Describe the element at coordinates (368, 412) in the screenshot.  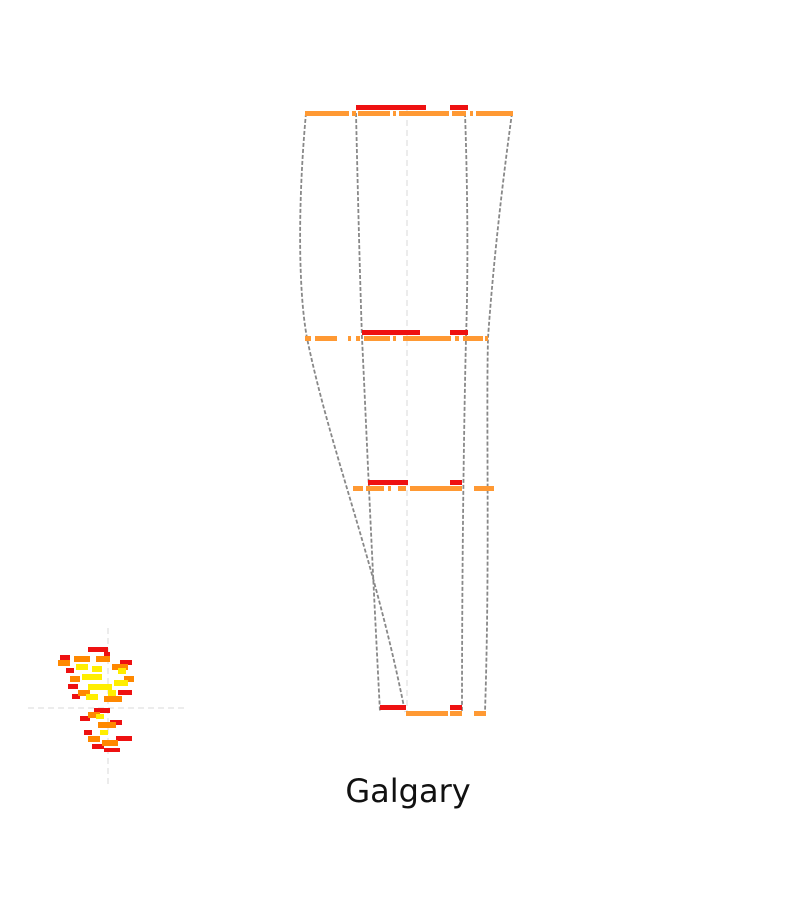
I see `outline-left-inner` at that location.